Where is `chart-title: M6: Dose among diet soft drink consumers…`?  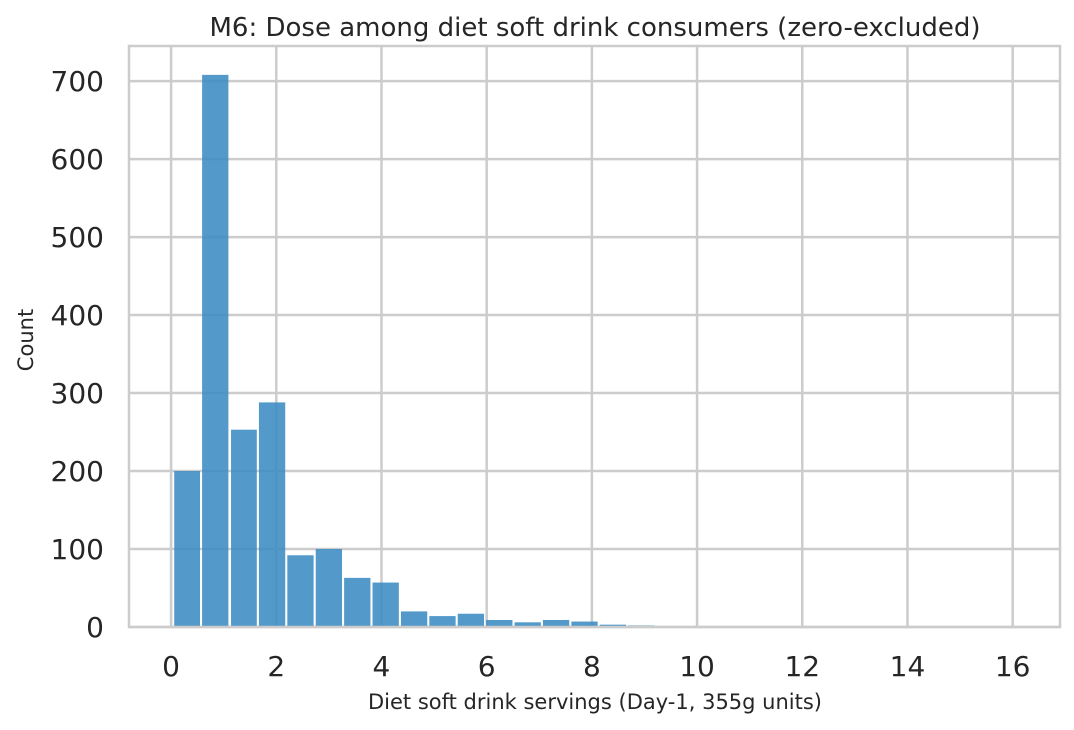 chart-title: M6: Dose among diet soft drink consumers… is located at coordinates (595, 28).